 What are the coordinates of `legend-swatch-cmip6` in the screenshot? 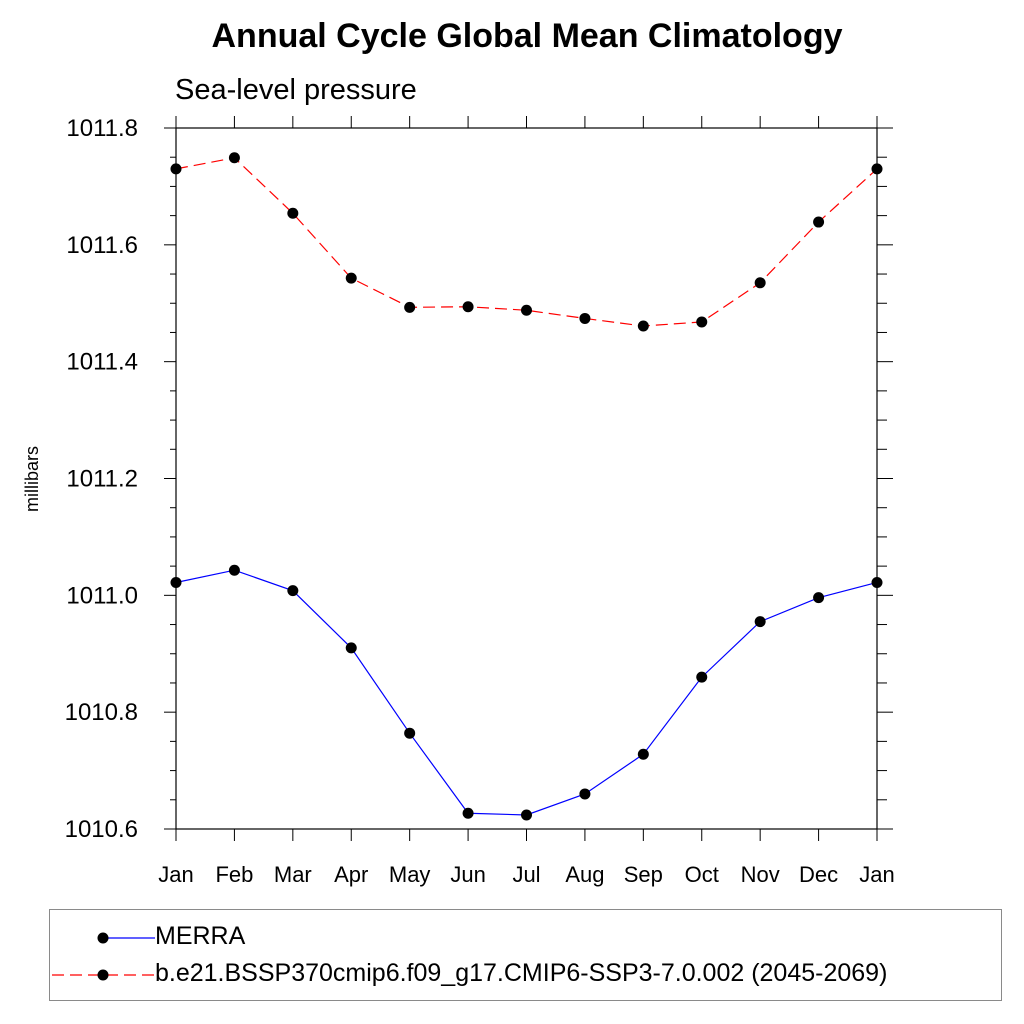 It's located at (103, 975).